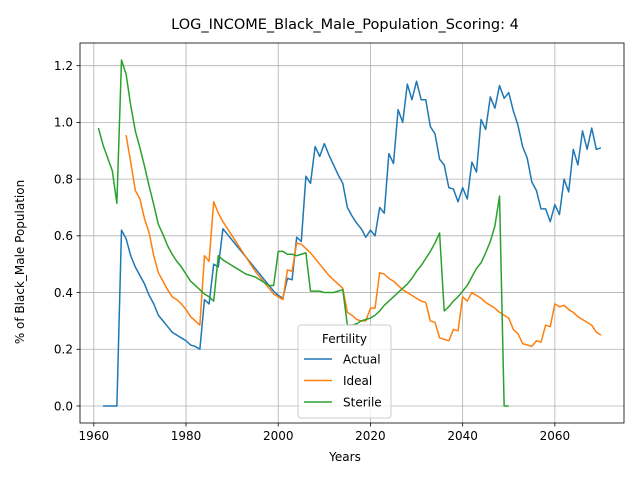  I want to click on y-tick-label: 0.2, so click(63, 350).